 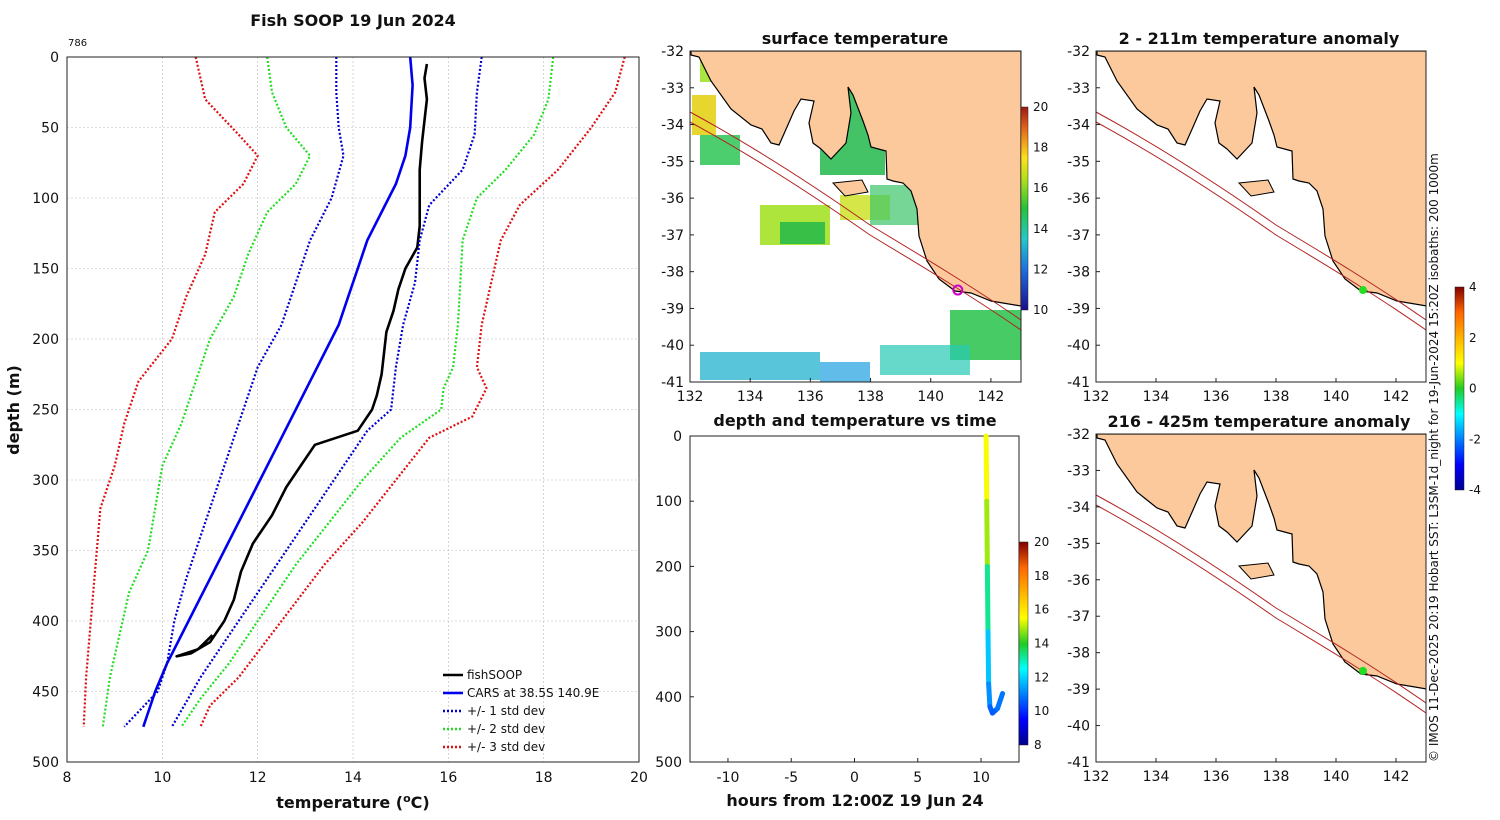 What do you see at coordinates (67, 778) in the screenshot?
I see `x-tick-label: 8` at bounding box center [67, 778].